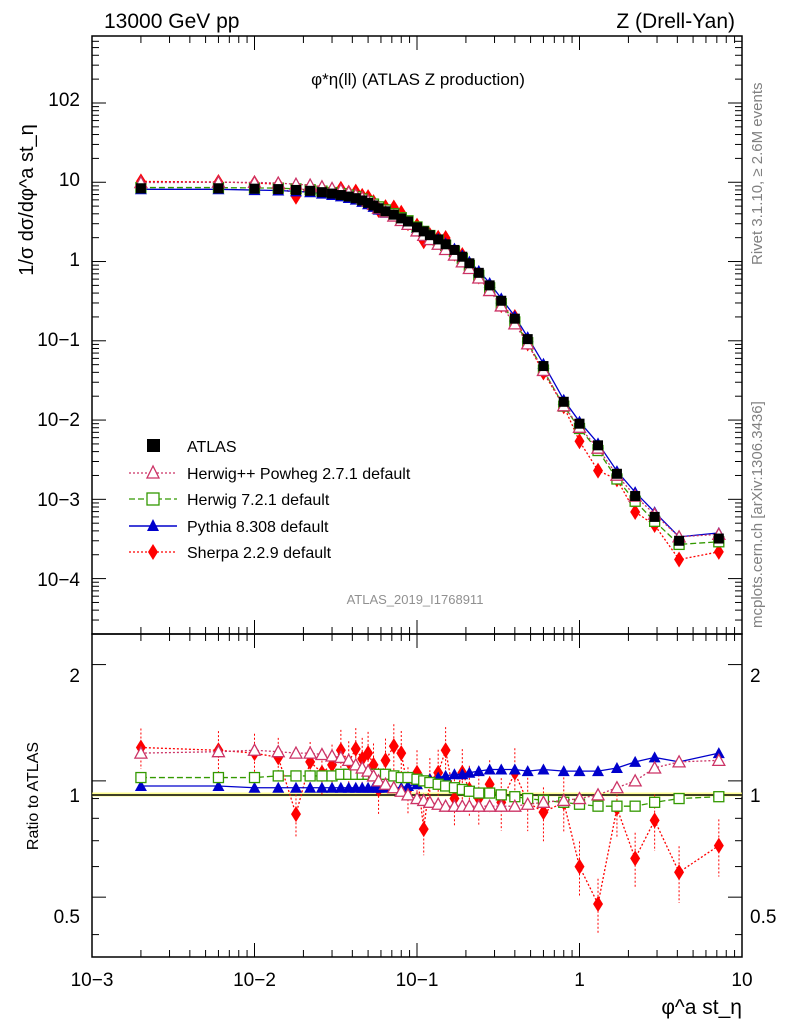  I want to click on x-tick-label: 10−1, so click(417, 980).